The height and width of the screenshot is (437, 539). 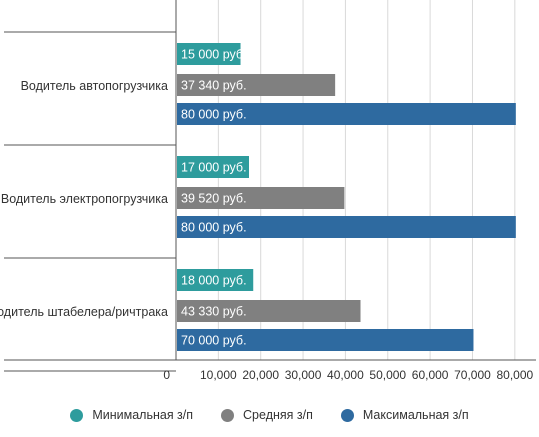 I want to click on legend-label-max: Максимальная з/п, so click(x=415, y=415).